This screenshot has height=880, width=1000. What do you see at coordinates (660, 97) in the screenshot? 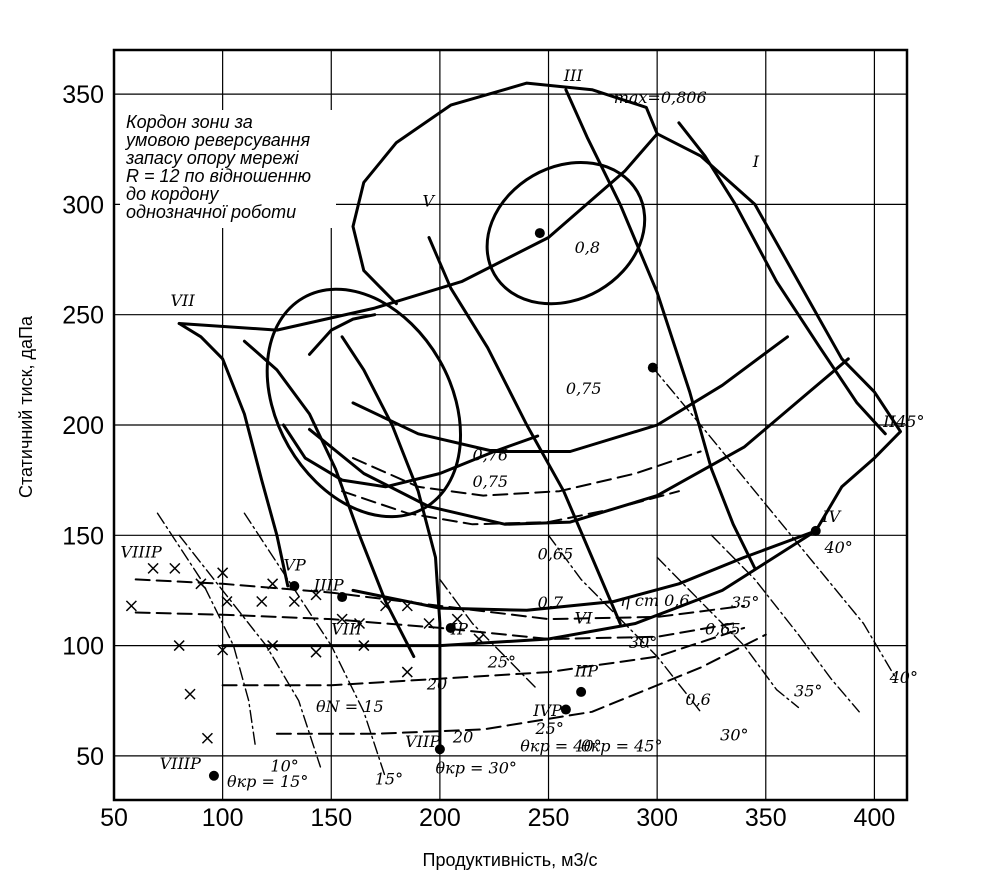
I see `curve-label: max=0,806` at bounding box center [660, 97].